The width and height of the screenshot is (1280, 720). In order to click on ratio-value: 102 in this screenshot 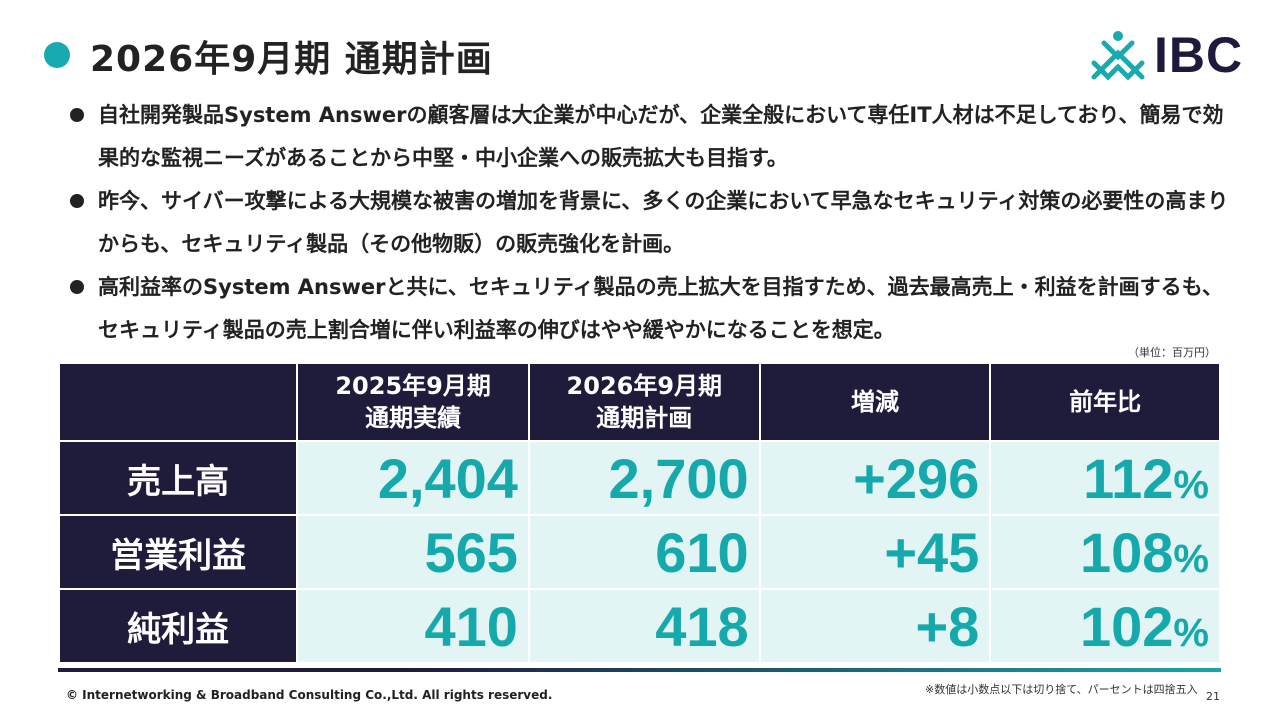, I will do `click(1126, 626)`.